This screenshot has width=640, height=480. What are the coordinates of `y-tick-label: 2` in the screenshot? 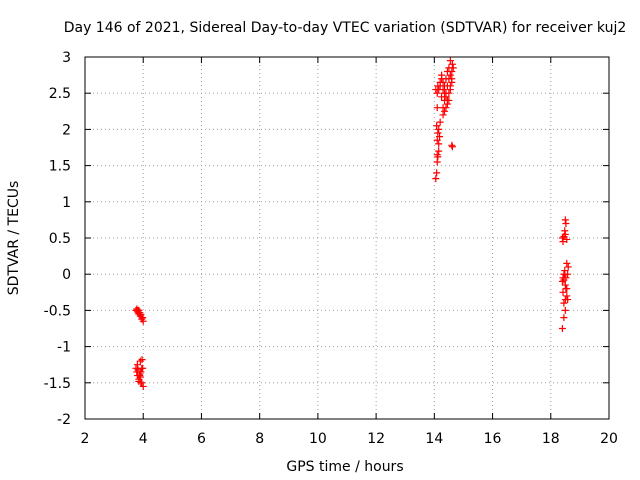 It's located at (66, 130).